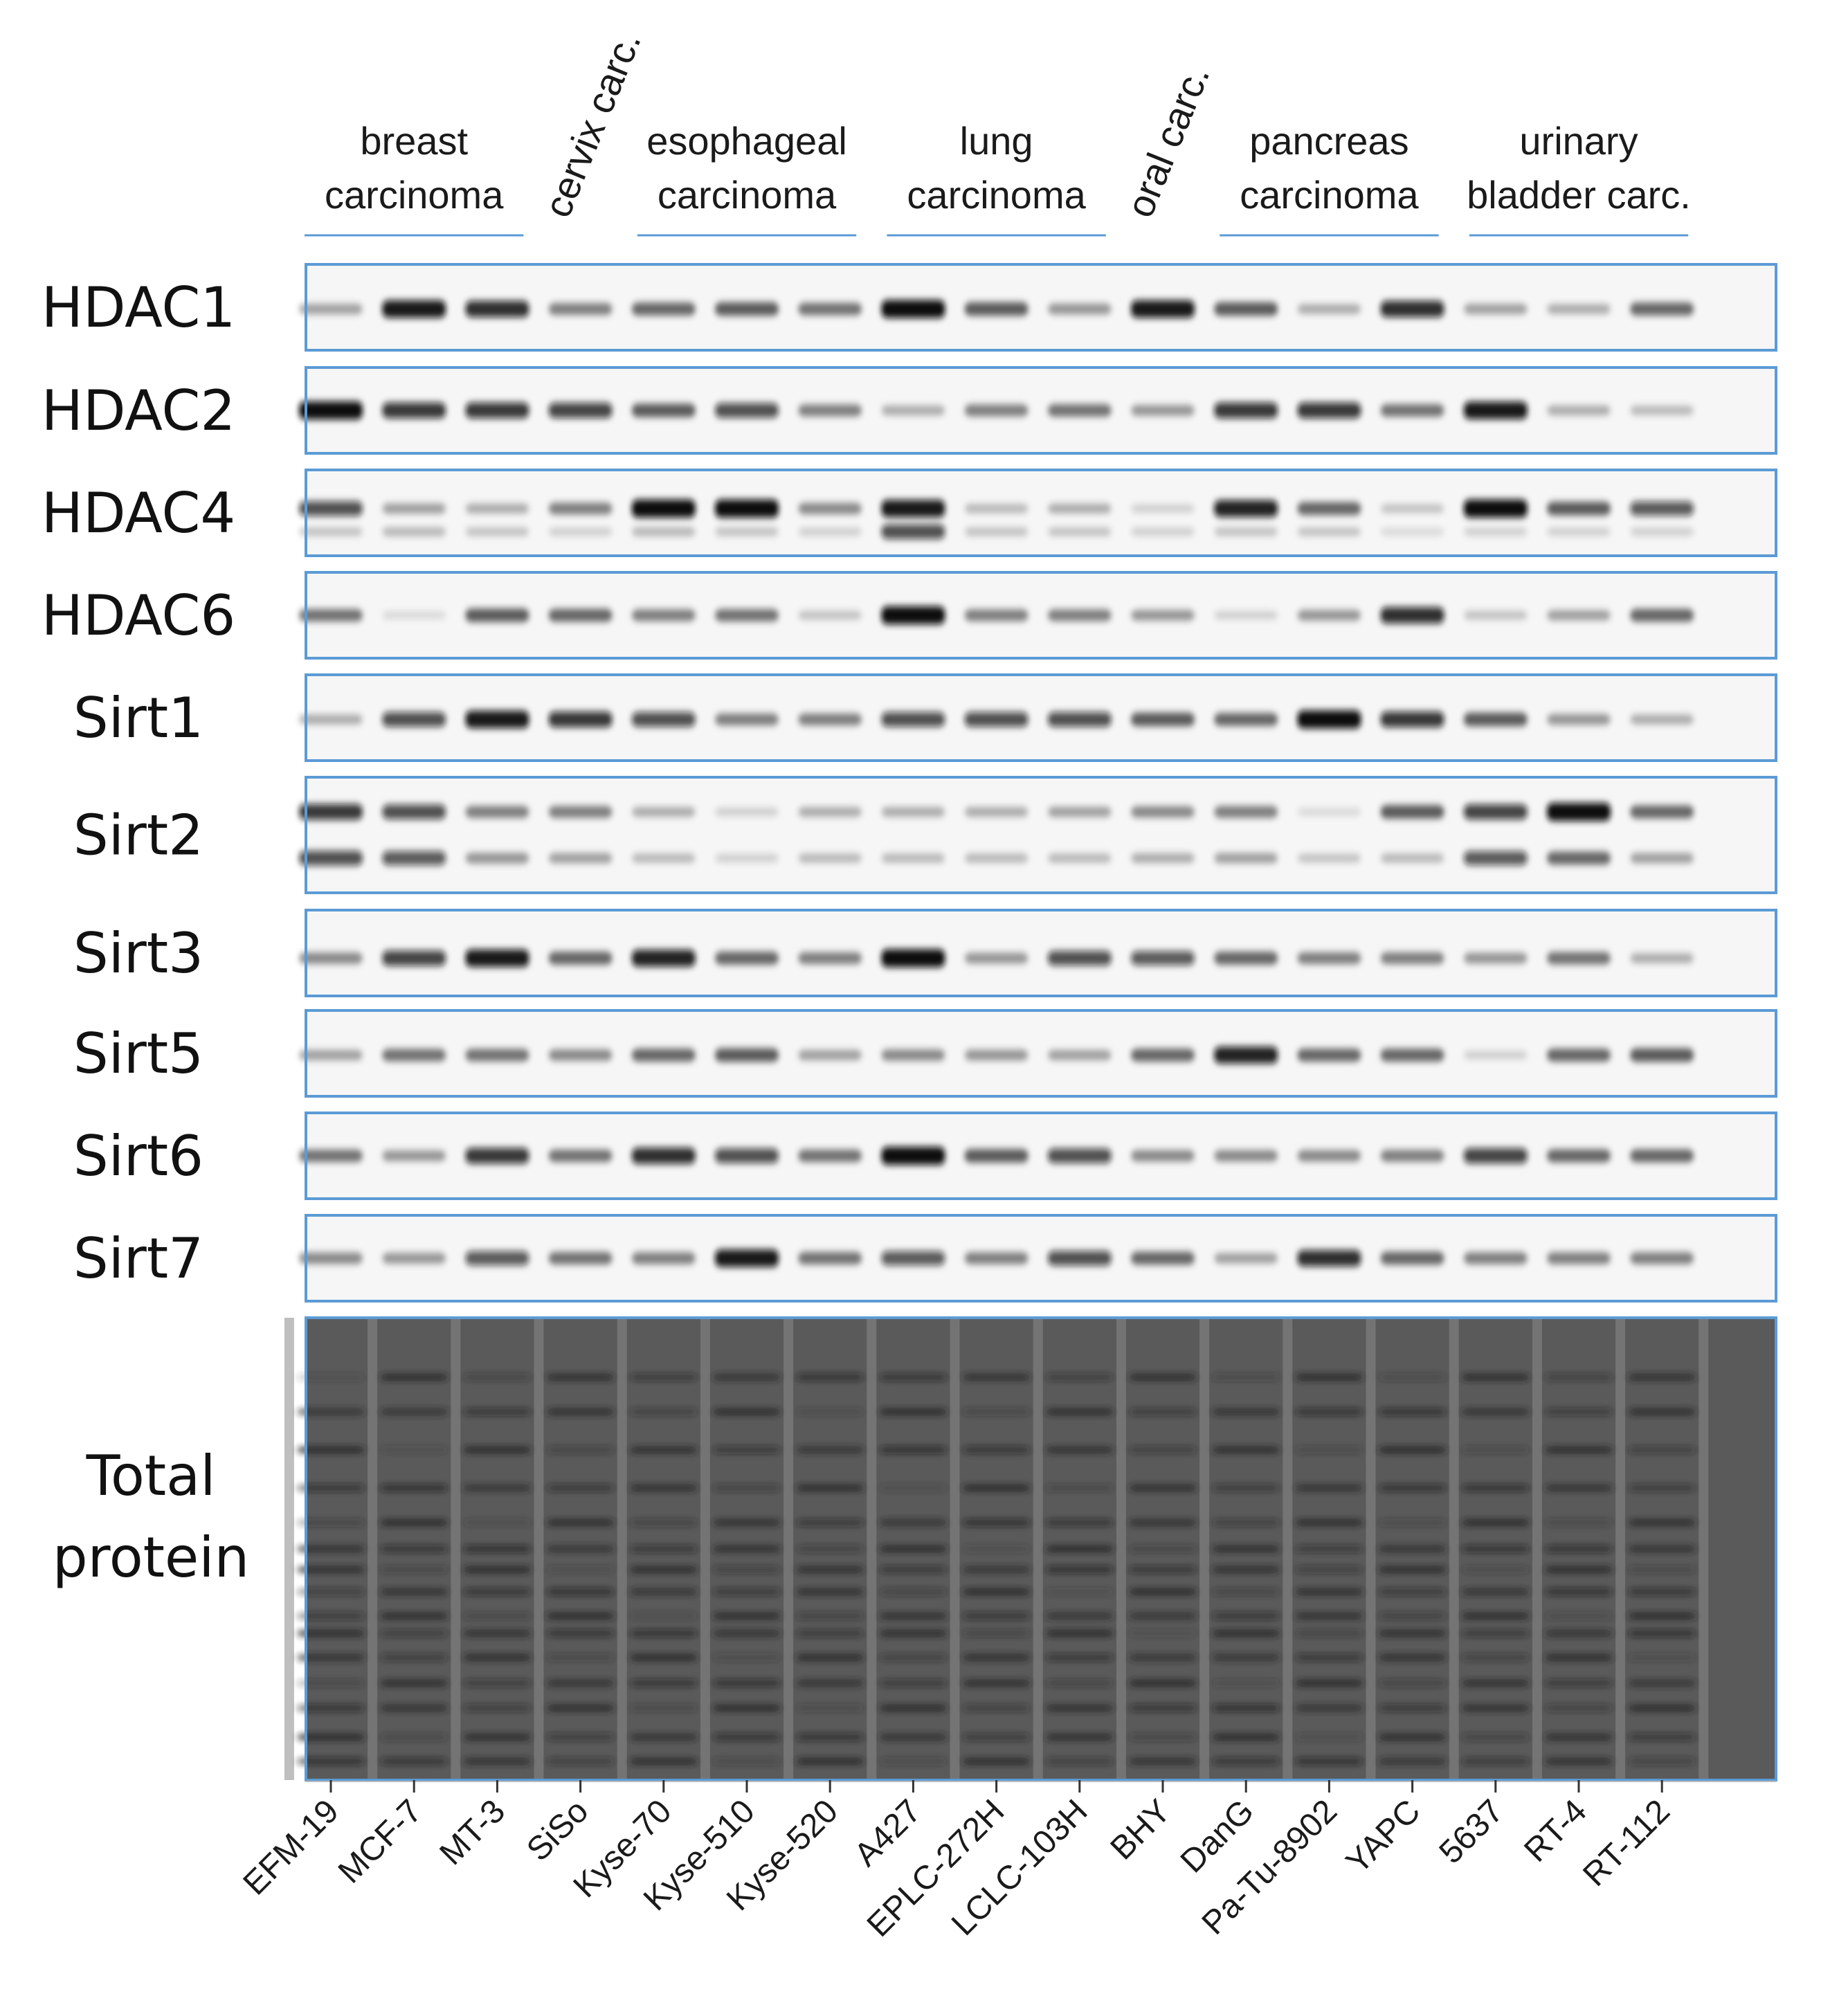 The image size is (1848, 1996). Describe the element at coordinates (1163, 812) in the screenshot. I see `band-sirt2-bhy` at that location.